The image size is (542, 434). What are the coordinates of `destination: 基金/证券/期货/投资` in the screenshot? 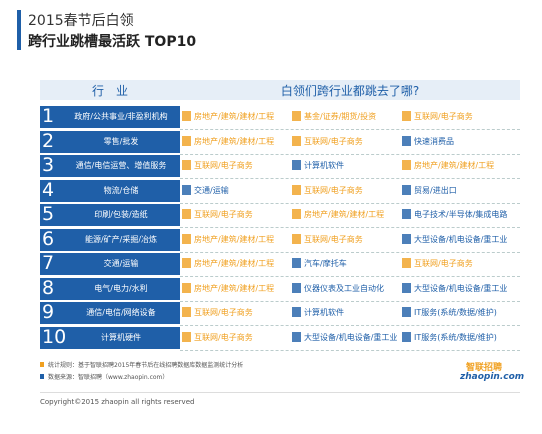 It's located at (340, 116).